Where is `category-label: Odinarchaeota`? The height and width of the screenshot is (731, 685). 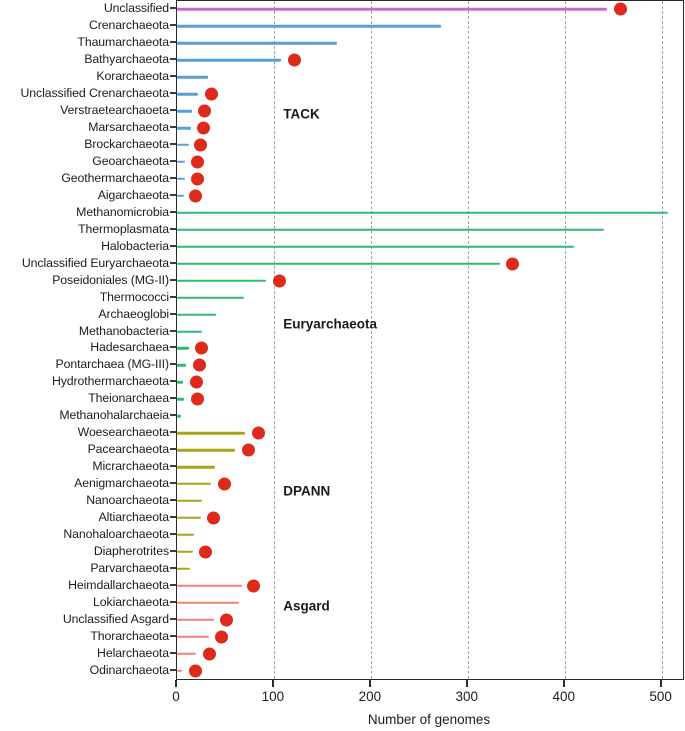
category-label: Odinarchaeota is located at coordinates (129, 669).